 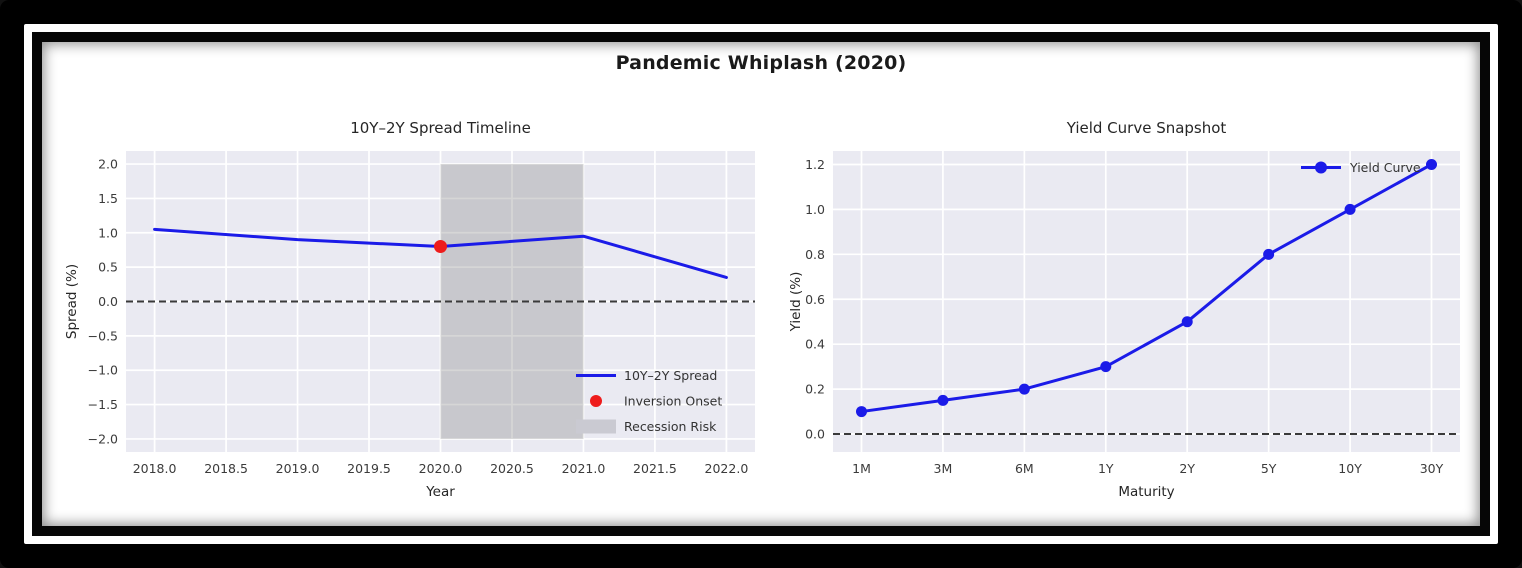 I want to click on y-tick-label: 0.2, so click(x=815, y=389).